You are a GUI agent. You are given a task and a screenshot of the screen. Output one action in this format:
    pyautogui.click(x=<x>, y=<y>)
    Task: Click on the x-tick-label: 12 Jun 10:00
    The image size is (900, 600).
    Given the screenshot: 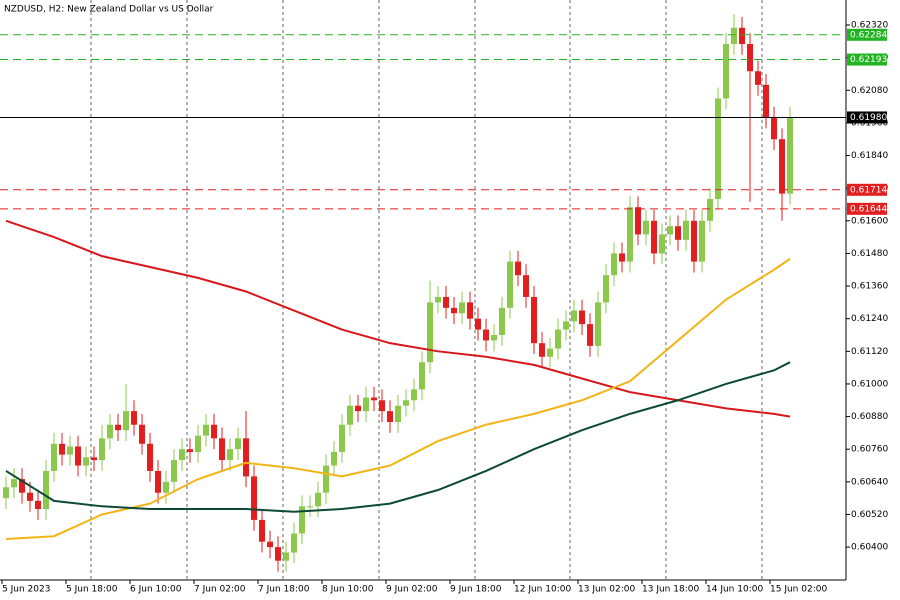 What is the action you would take?
    pyautogui.click(x=542, y=590)
    